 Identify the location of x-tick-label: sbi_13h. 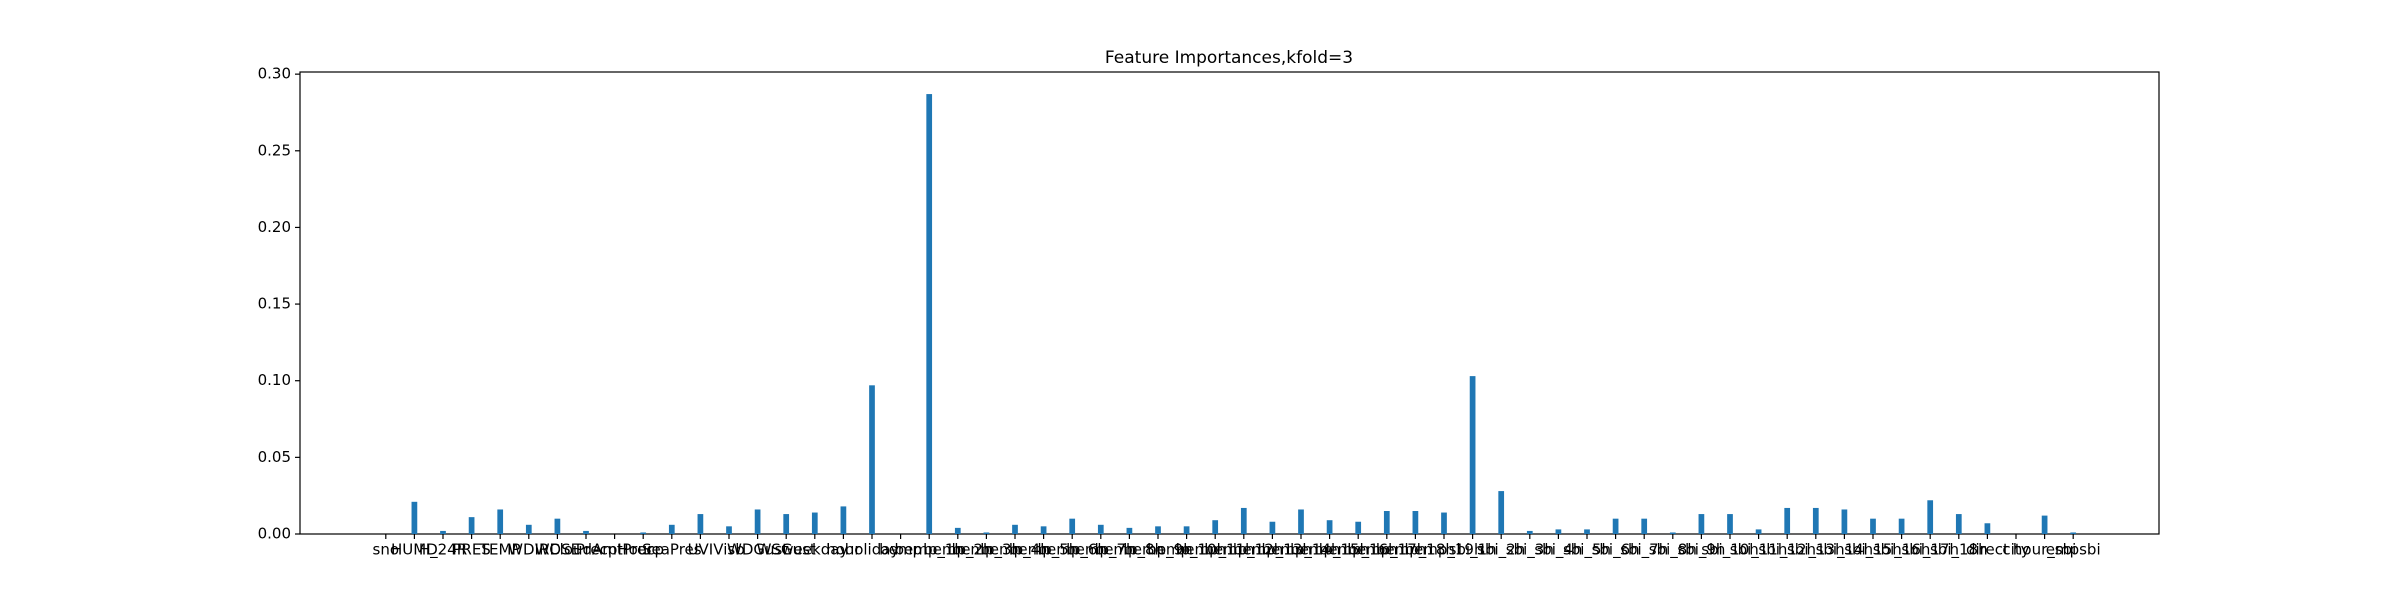
(1816, 550).